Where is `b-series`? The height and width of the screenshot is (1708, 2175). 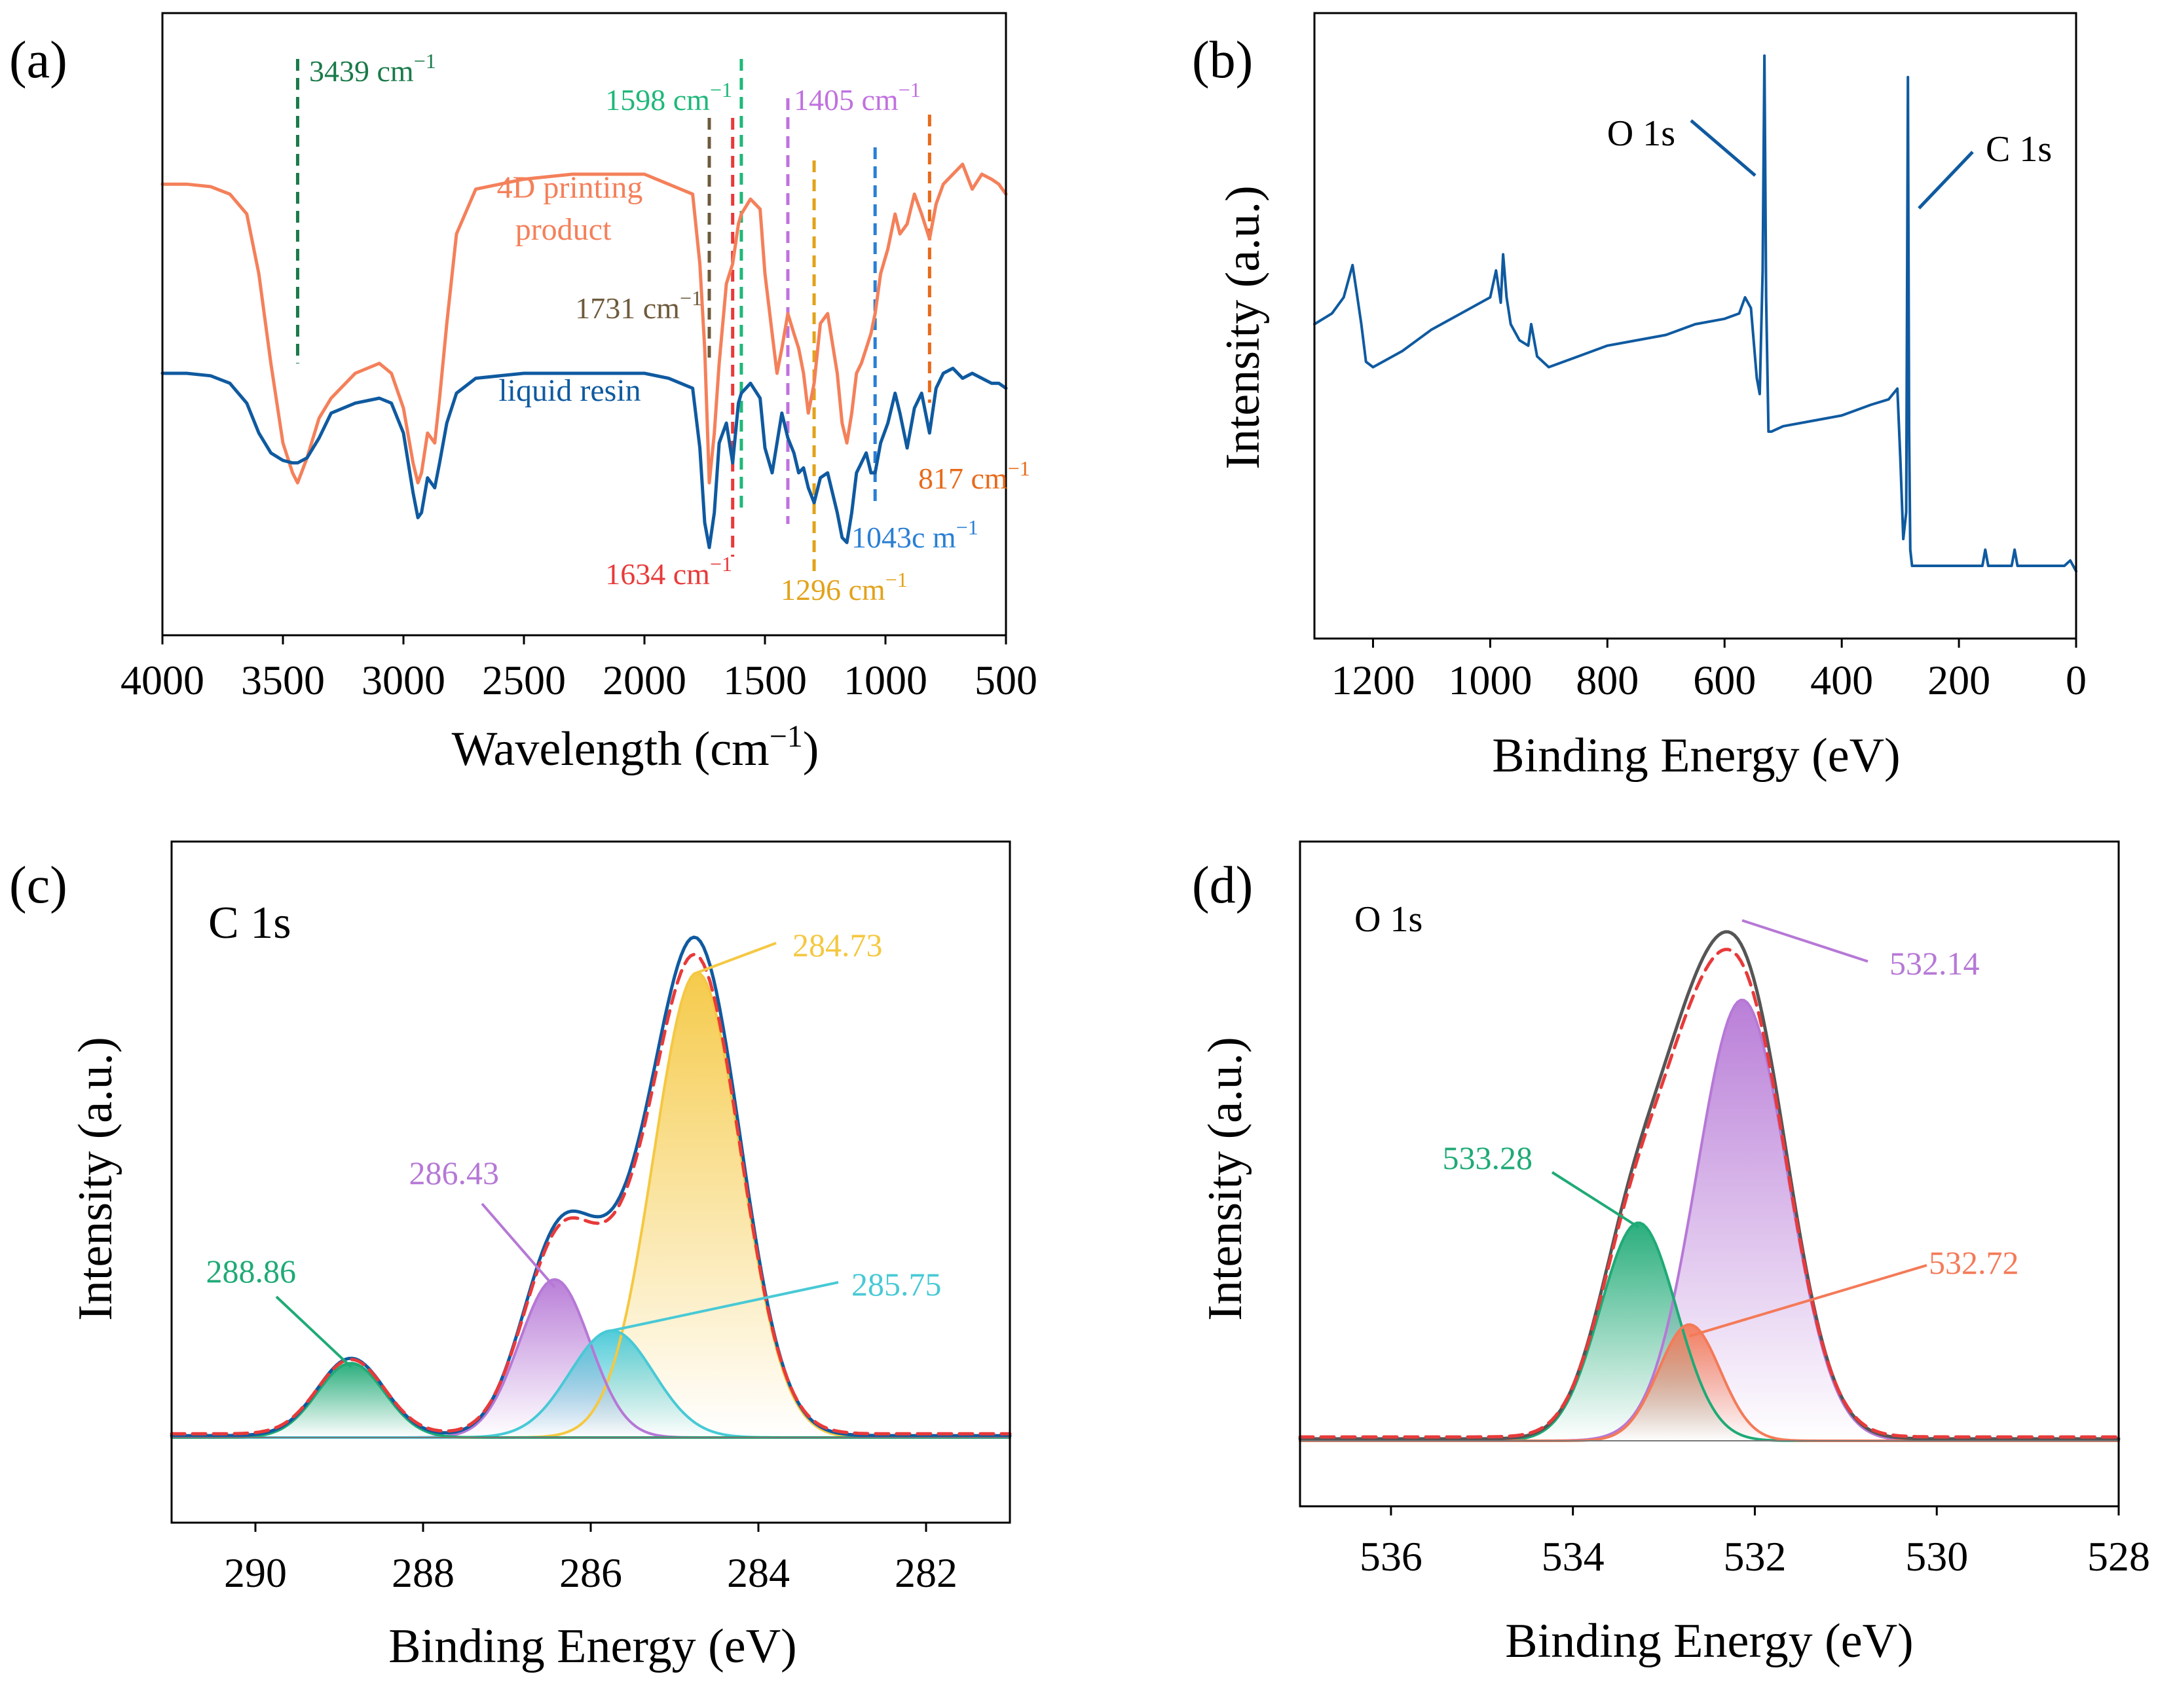 b-series is located at coordinates (1695, 313).